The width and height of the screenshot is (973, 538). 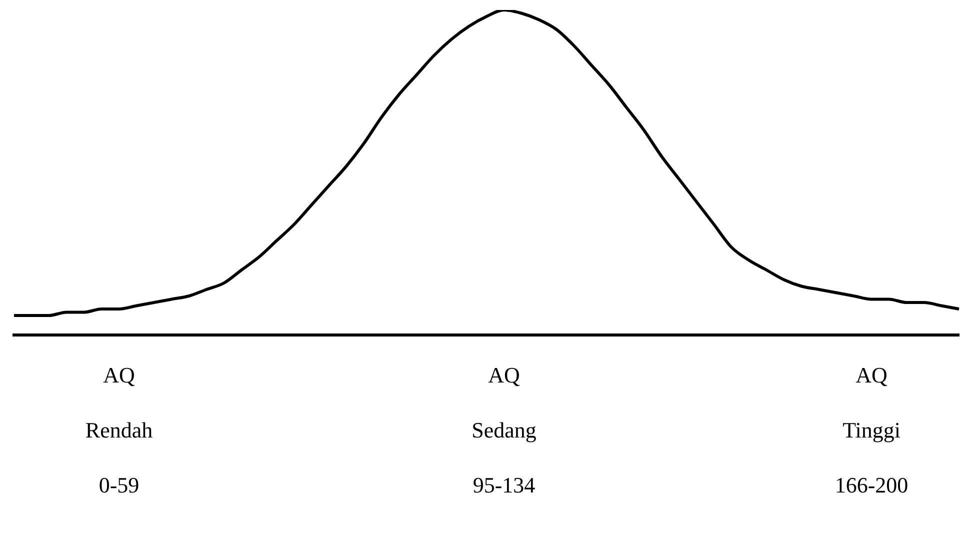 I want to click on category-label: AQ Rendah 0-59, so click(x=119, y=430).